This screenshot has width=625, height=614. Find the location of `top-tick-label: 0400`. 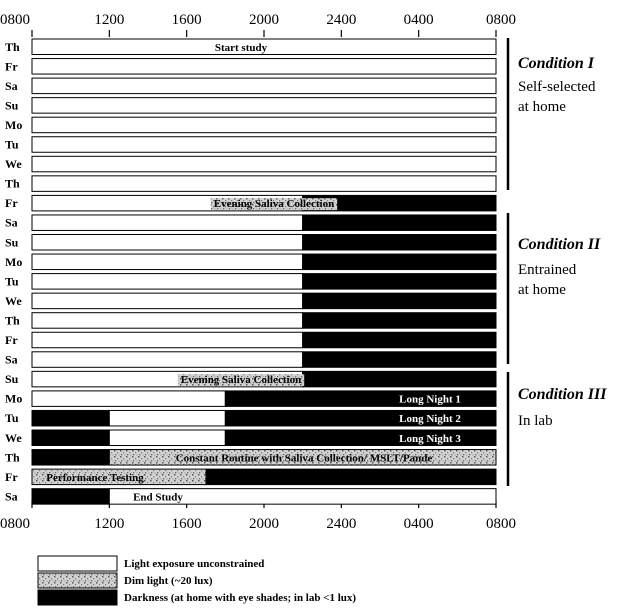

top-tick-label: 0400 is located at coordinates (419, 20).